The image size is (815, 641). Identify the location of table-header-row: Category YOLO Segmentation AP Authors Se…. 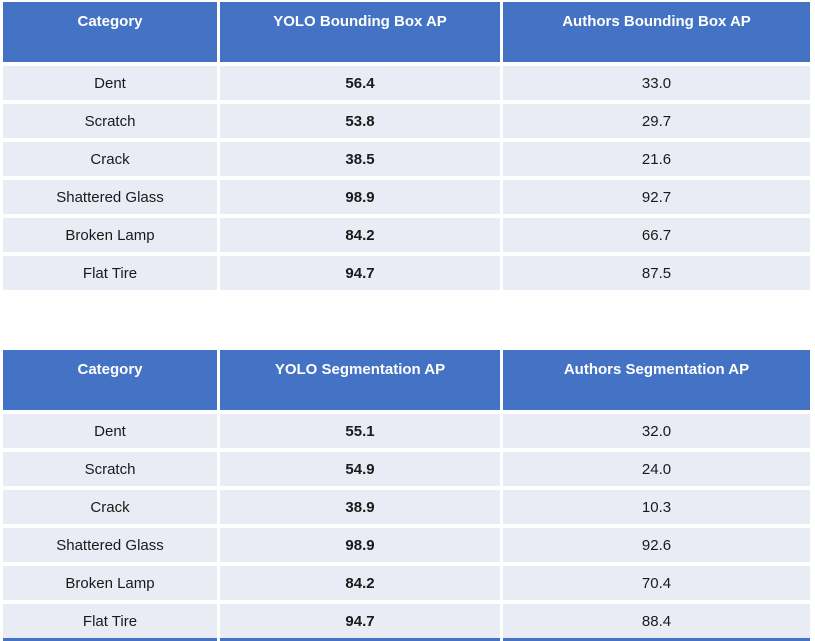
(406, 380).